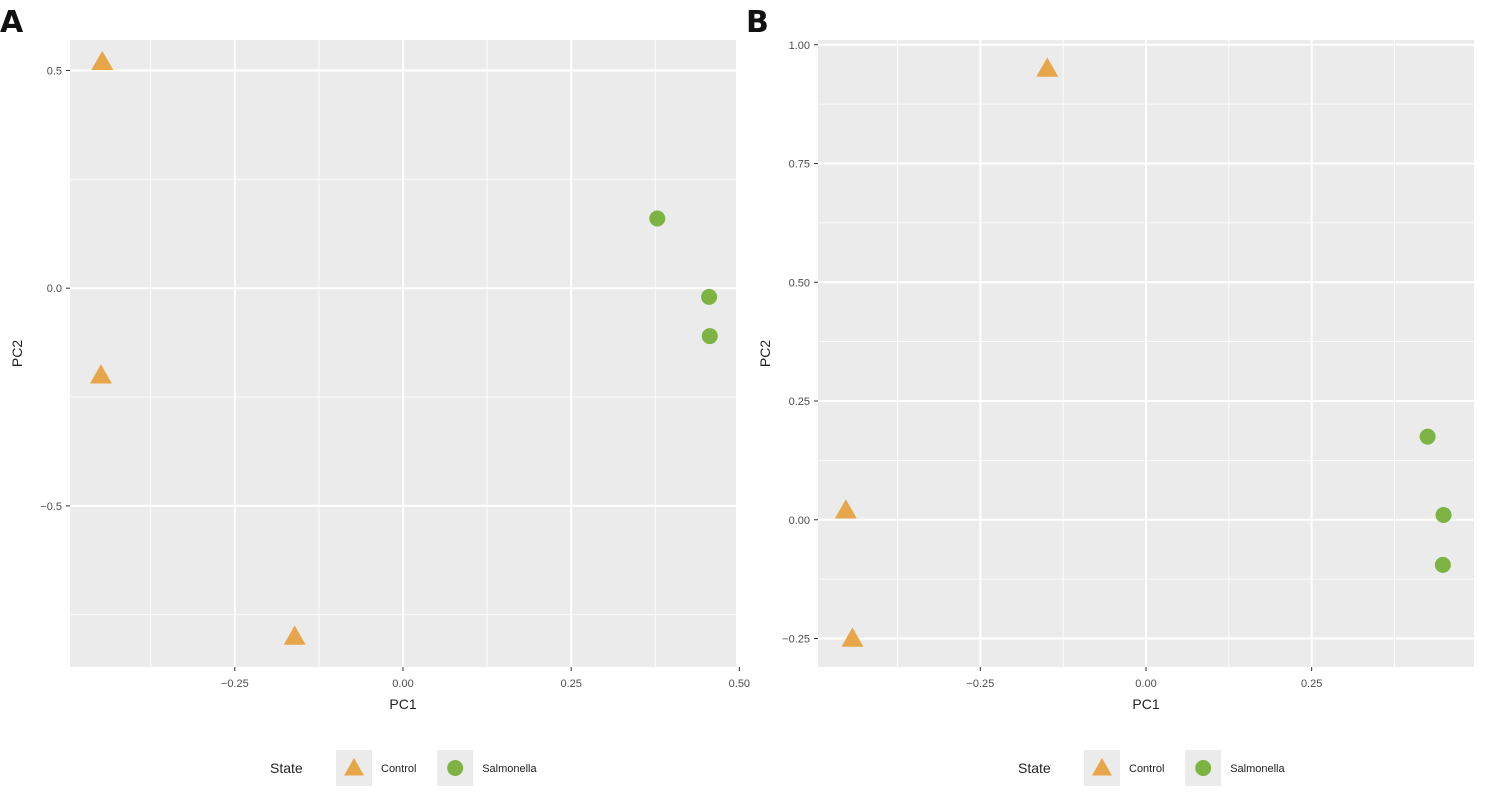 The image size is (1485, 800). What do you see at coordinates (51, 507) in the screenshot?
I see `y-tick-label: −0.5` at bounding box center [51, 507].